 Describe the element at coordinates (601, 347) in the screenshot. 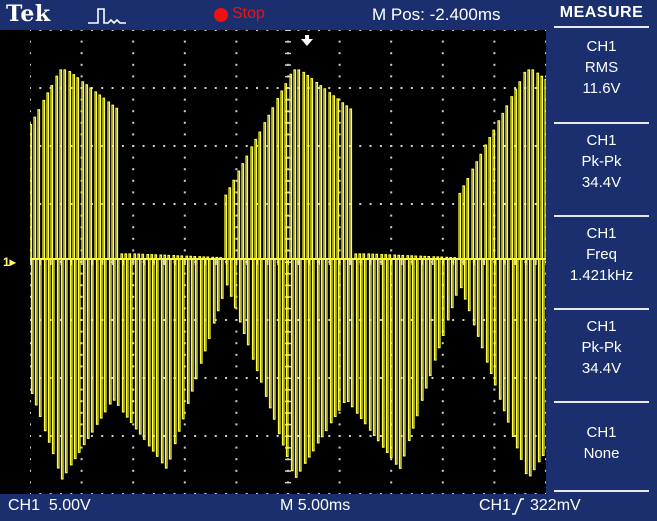

I see `measure-slot-4: CH1 Pk-Pk 34.4V` at that location.